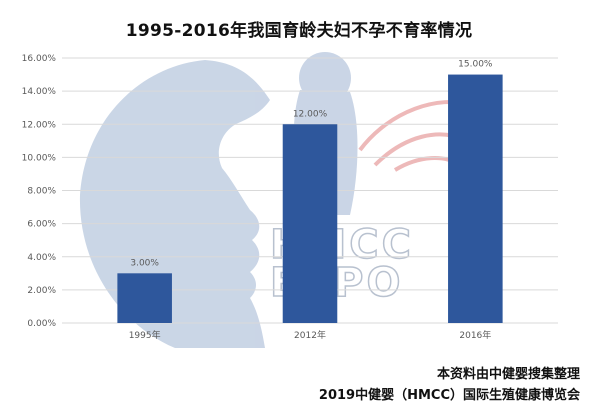 The image size is (598, 410). Describe the element at coordinates (299, 31) in the screenshot. I see `chart-title: 1995-2016年我国育龄夫妇不孕不育率情况` at that location.